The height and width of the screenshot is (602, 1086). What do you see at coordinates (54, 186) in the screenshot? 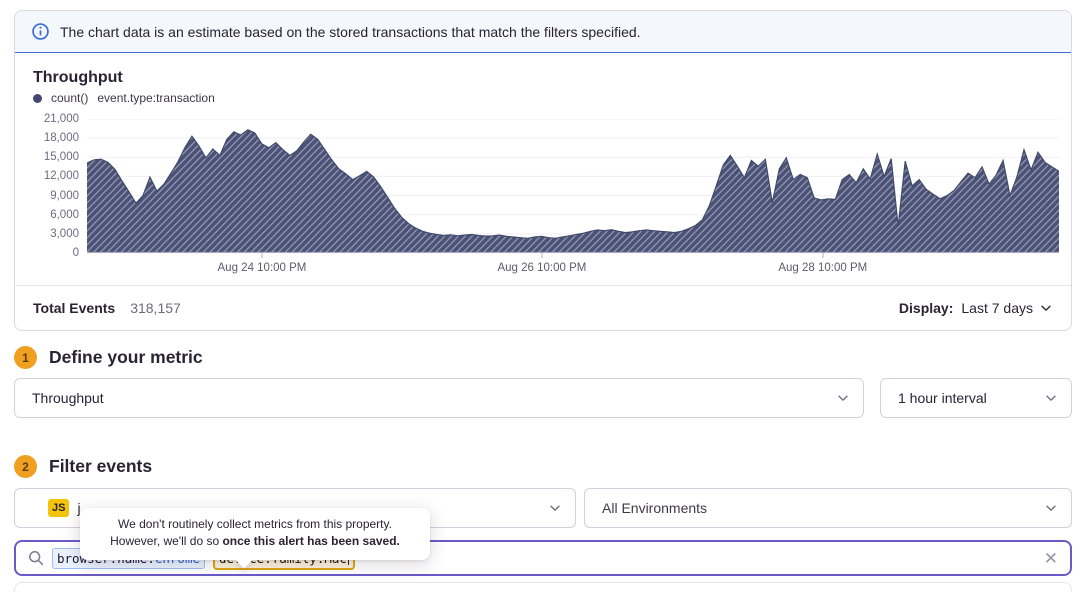
I see `y-axis: 21,000 18,000 15,000 12,000 9,000 6,000 3,000 0` at bounding box center [54, 186].